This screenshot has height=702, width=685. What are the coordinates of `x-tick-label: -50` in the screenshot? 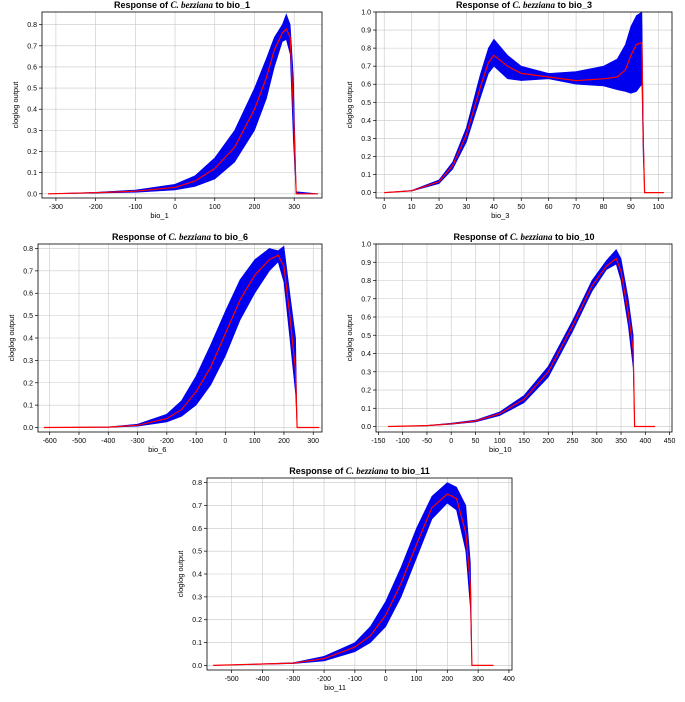 It's located at (427, 441).